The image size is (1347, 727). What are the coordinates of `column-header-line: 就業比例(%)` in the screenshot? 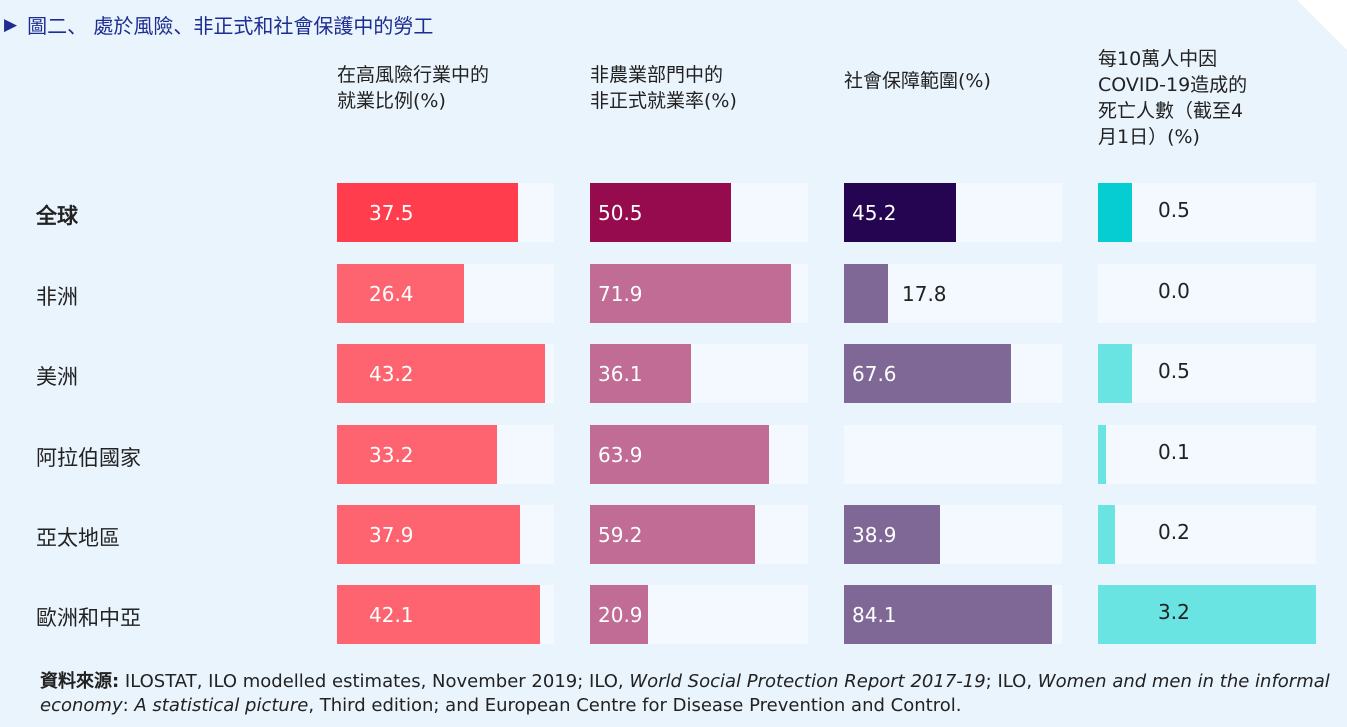 It's located at (391, 101).